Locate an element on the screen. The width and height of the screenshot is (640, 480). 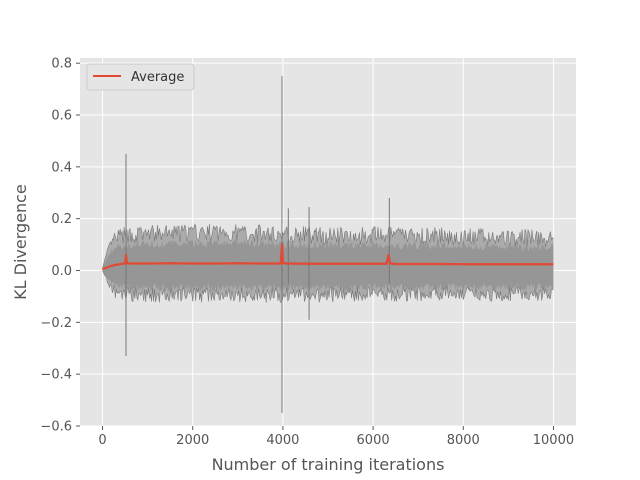
band-edge-lower is located at coordinates (328, 286).